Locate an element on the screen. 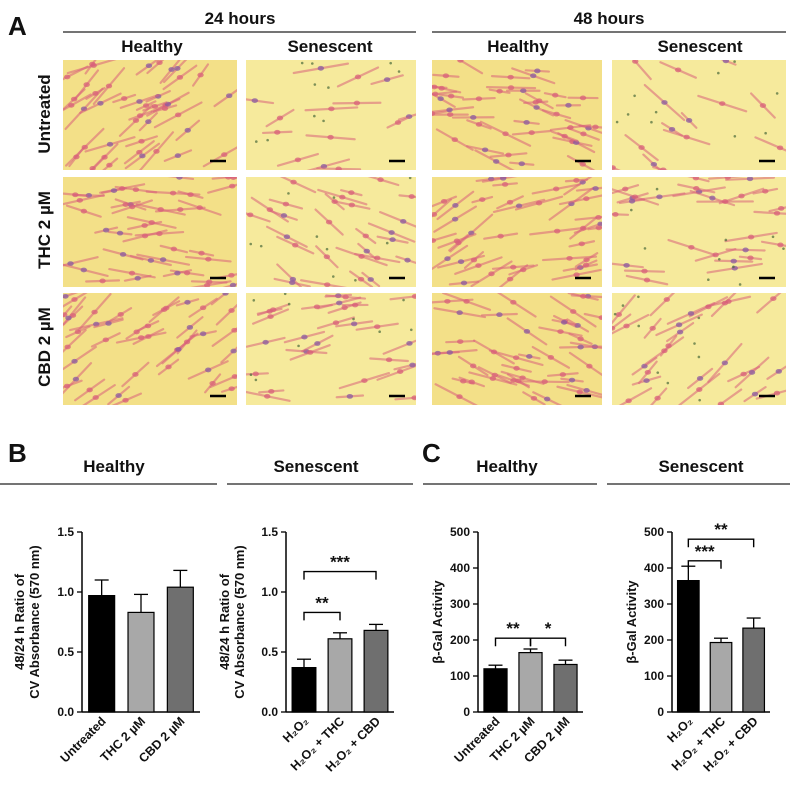 This screenshot has height=806, width=791. micrograph-r2-c0 is located at coordinates (150, 349).